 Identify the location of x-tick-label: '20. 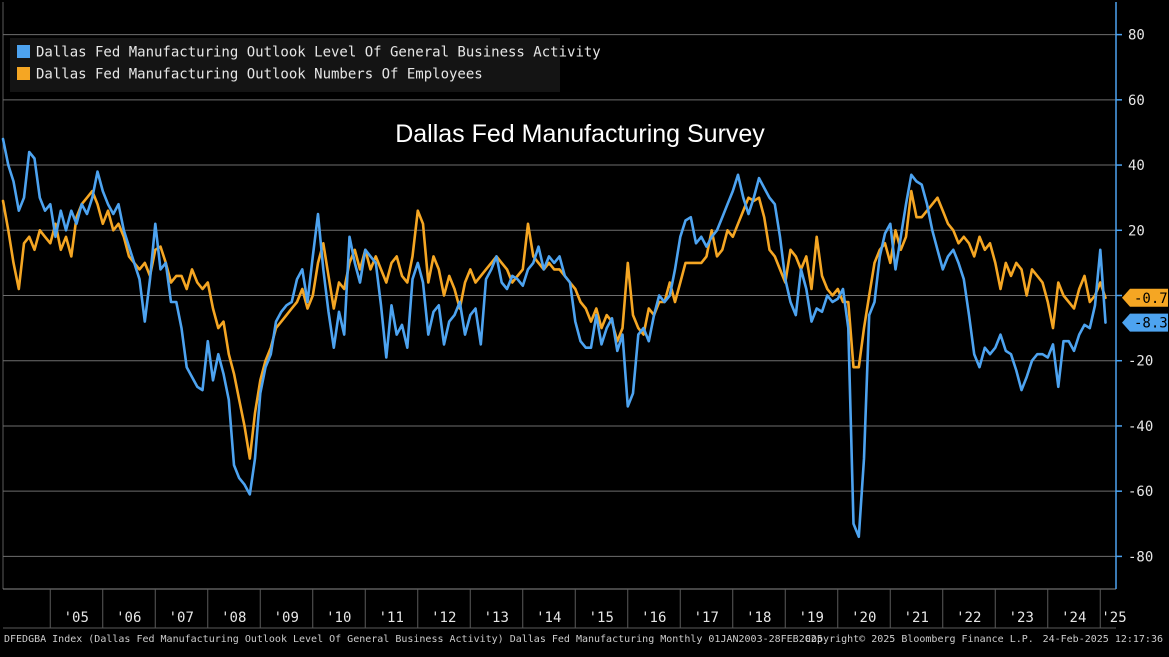
(863, 618).